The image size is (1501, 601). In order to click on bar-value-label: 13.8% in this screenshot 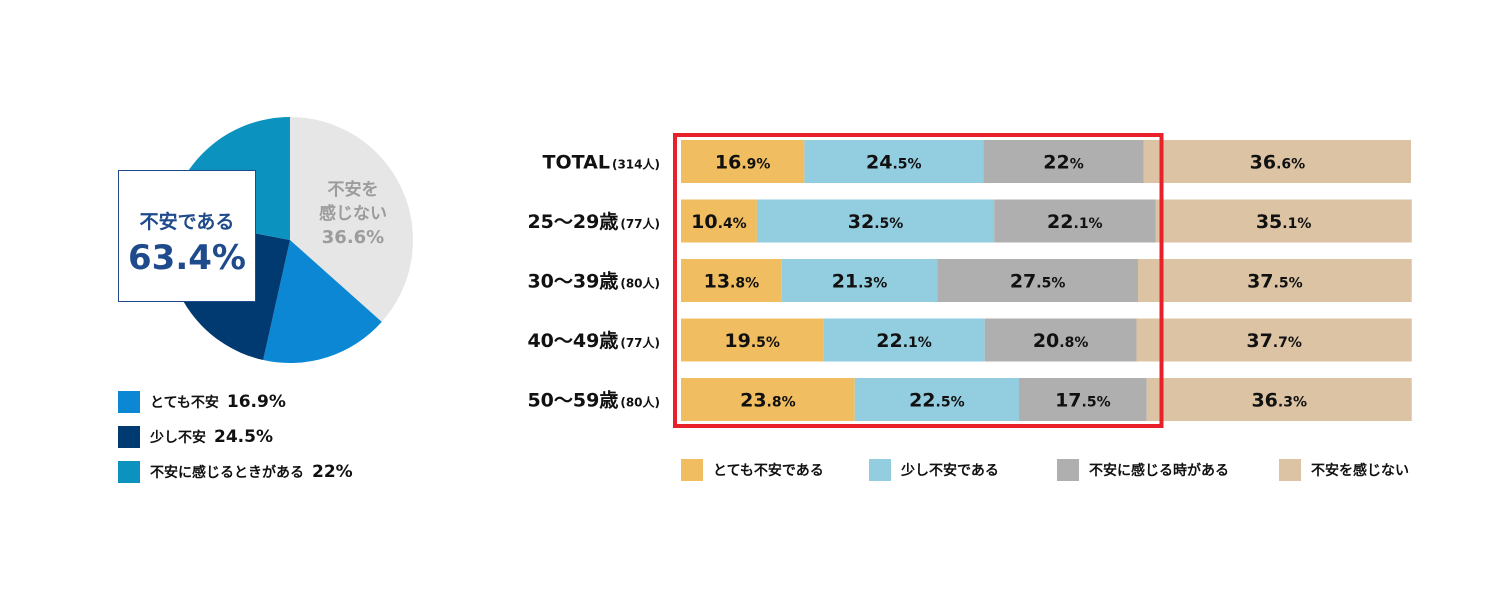, I will do `click(732, 282)`.